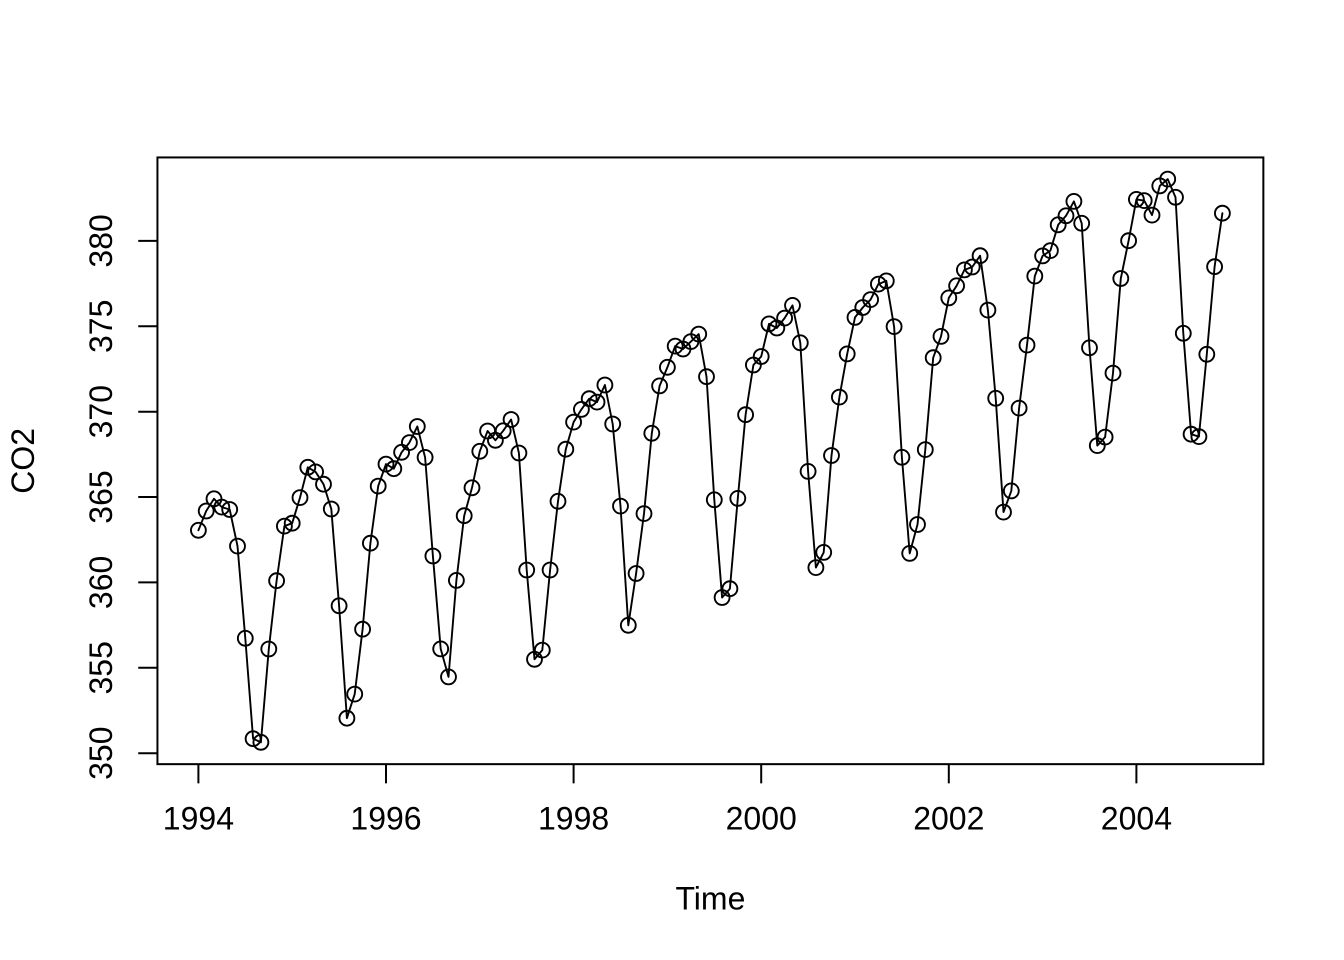 The height and width of the screenshot is (960, 1344). Describe the element at coordinates (948, 819) in the screenshot. I see `svg-text: 2002` at that location.